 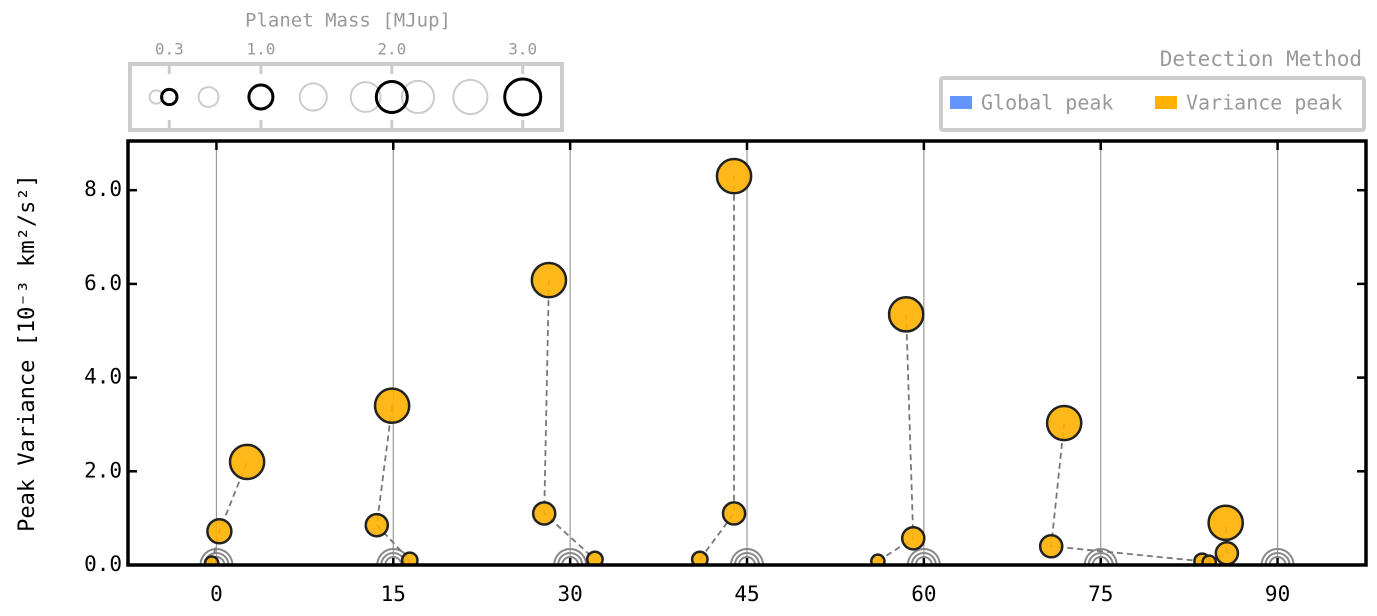 What do you see at coordinates (746, 594) in the screenshot?
I see `x-tick-label: 45` at bounding box center [746, 594].